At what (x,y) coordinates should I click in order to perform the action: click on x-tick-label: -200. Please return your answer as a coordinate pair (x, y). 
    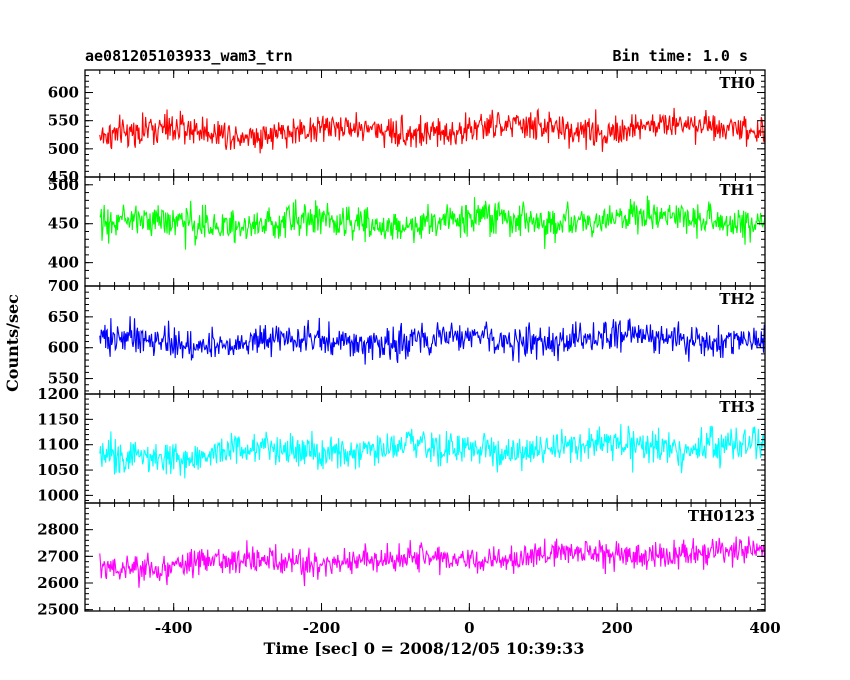
    Looking at the image, I should click on (322, 628).